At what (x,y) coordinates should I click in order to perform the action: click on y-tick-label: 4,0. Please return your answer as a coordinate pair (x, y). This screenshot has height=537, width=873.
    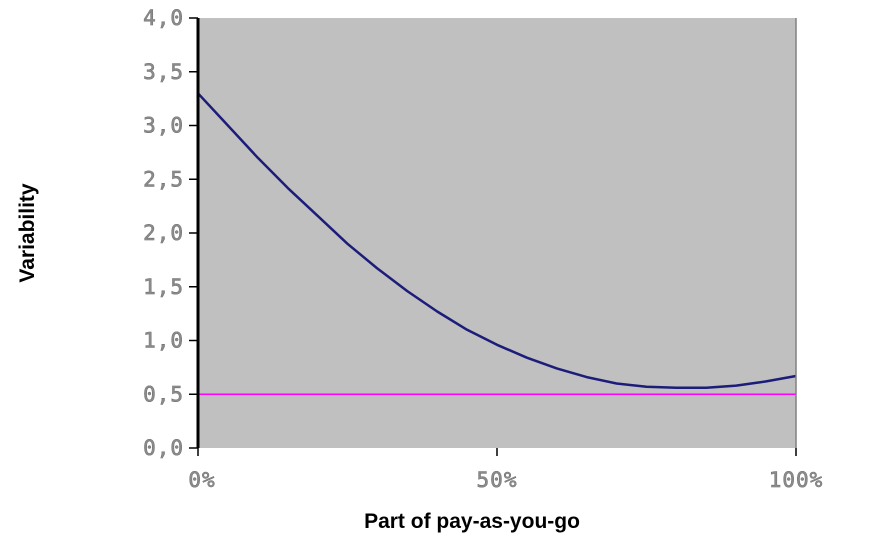
    Looking at the image, I should click on (163, 18).